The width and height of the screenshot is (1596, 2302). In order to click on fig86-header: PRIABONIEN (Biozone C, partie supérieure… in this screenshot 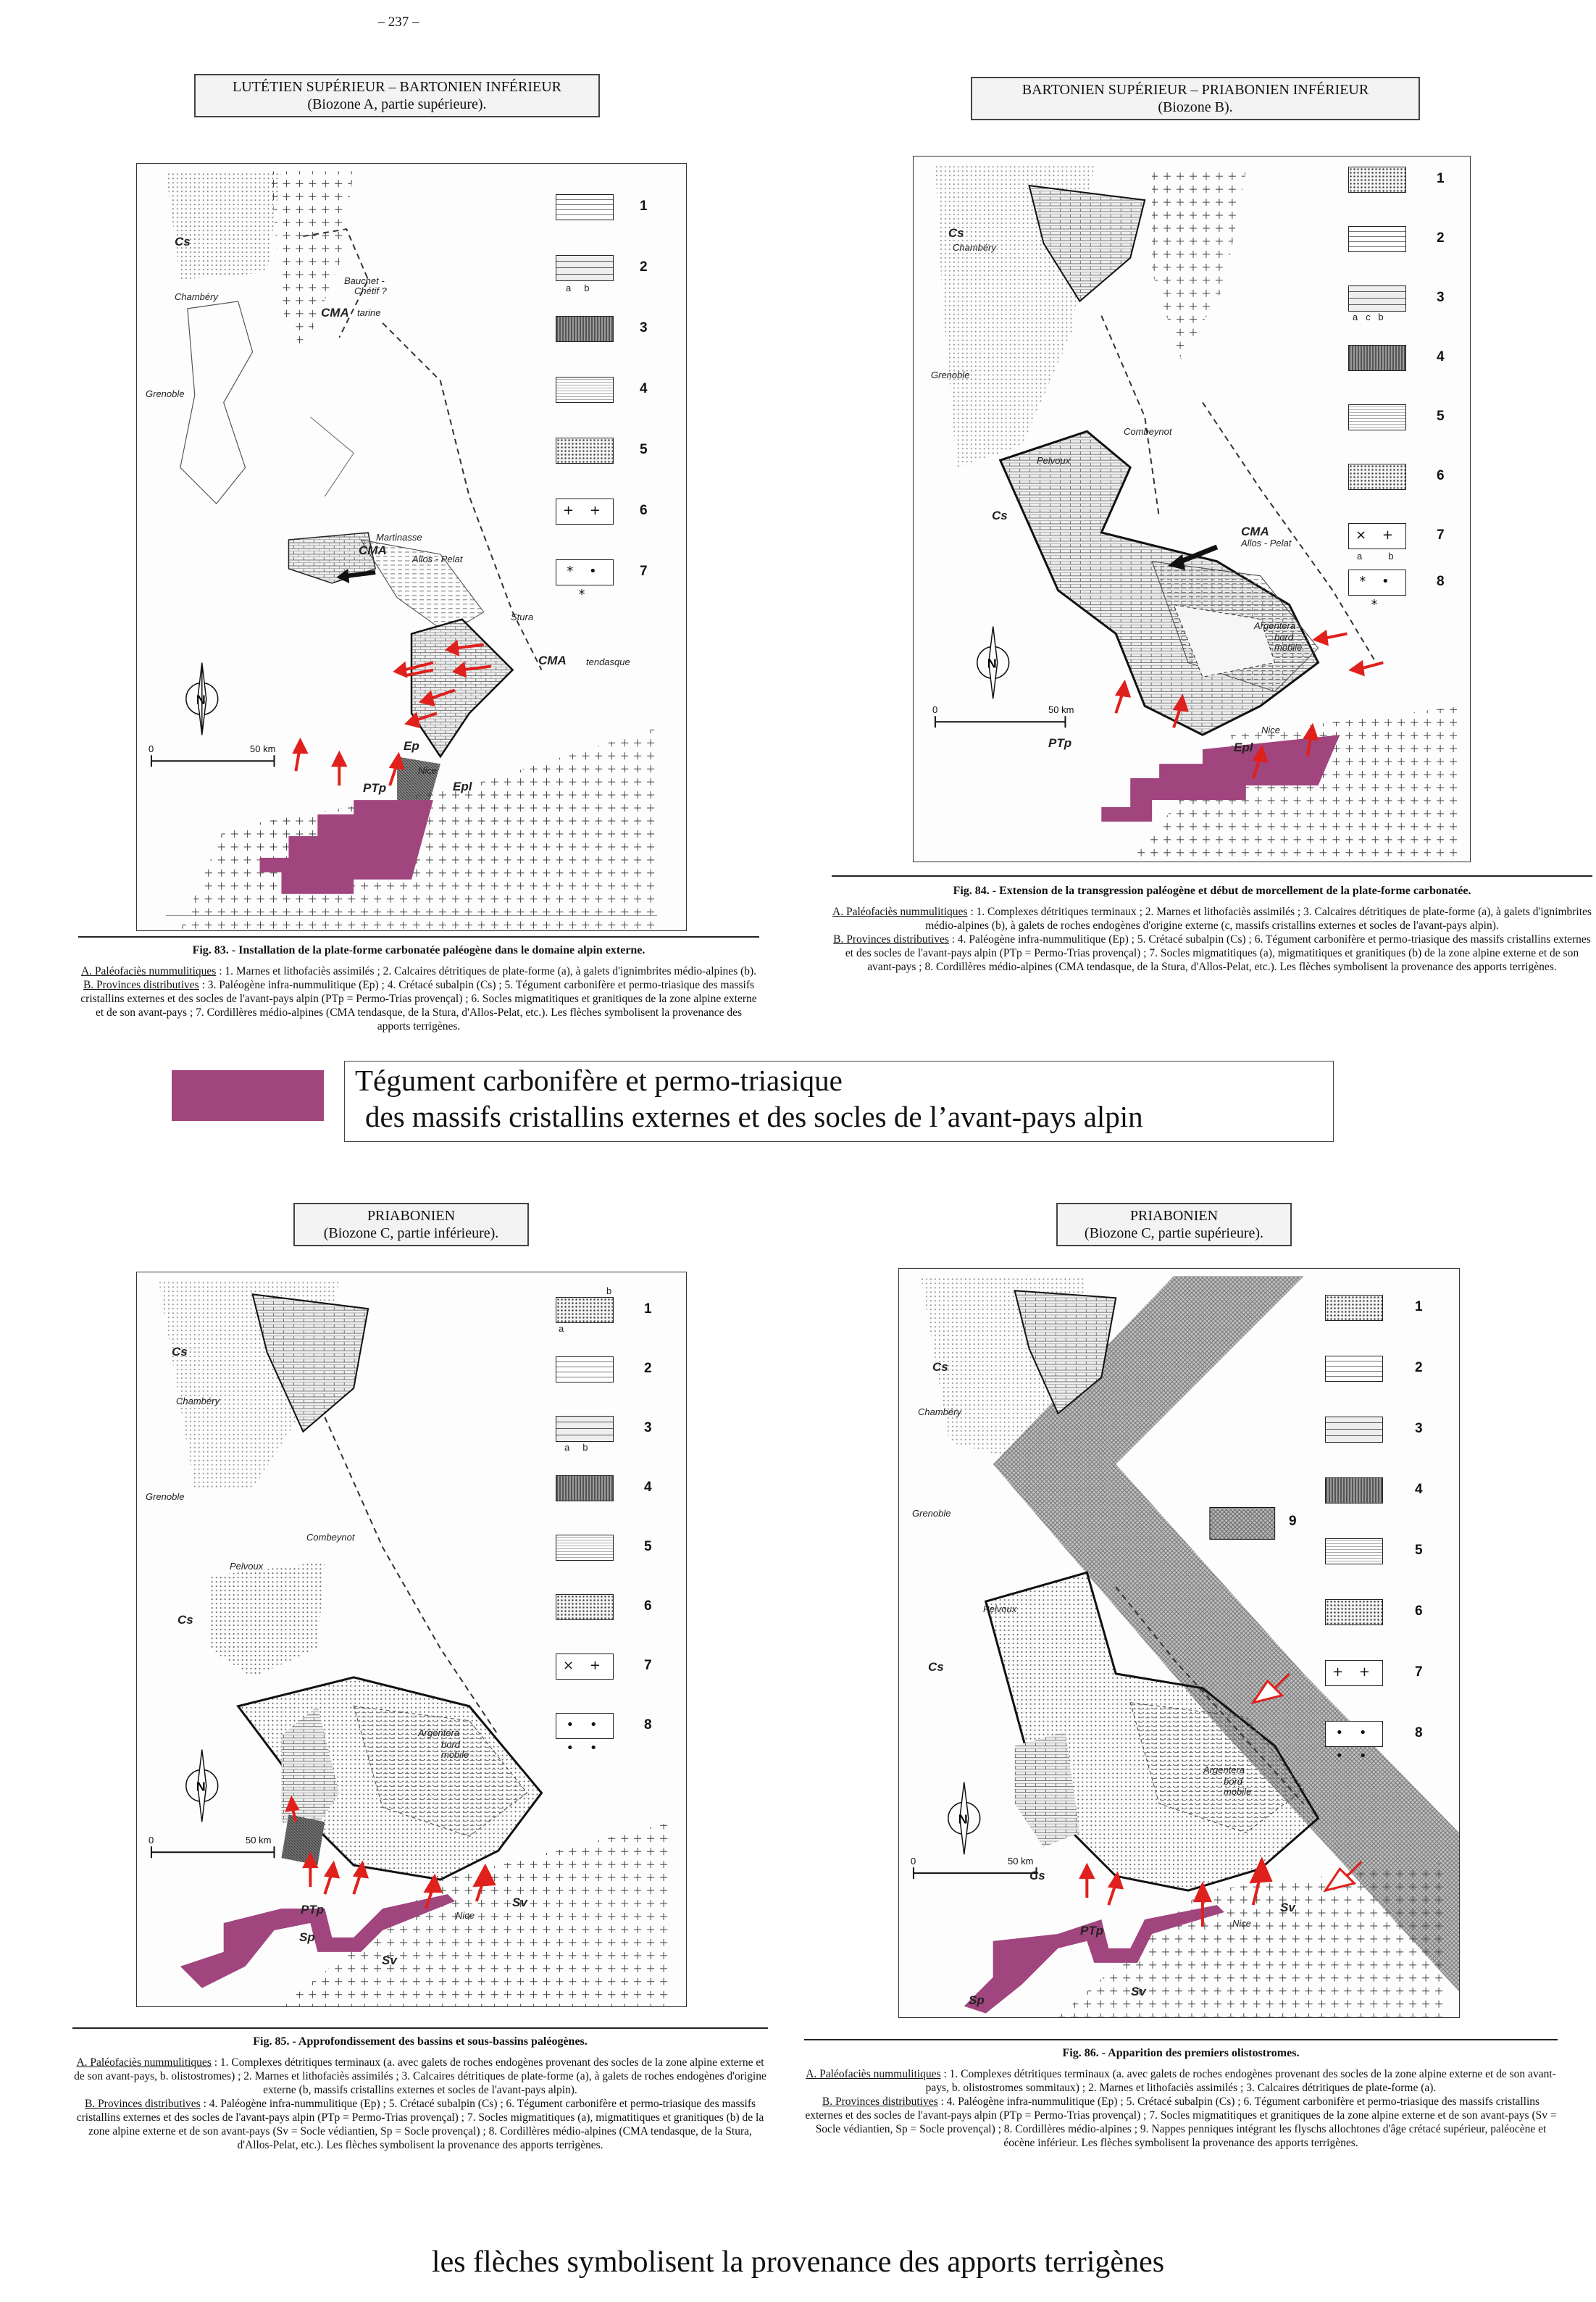, I will do `click(1174, 1224)`.